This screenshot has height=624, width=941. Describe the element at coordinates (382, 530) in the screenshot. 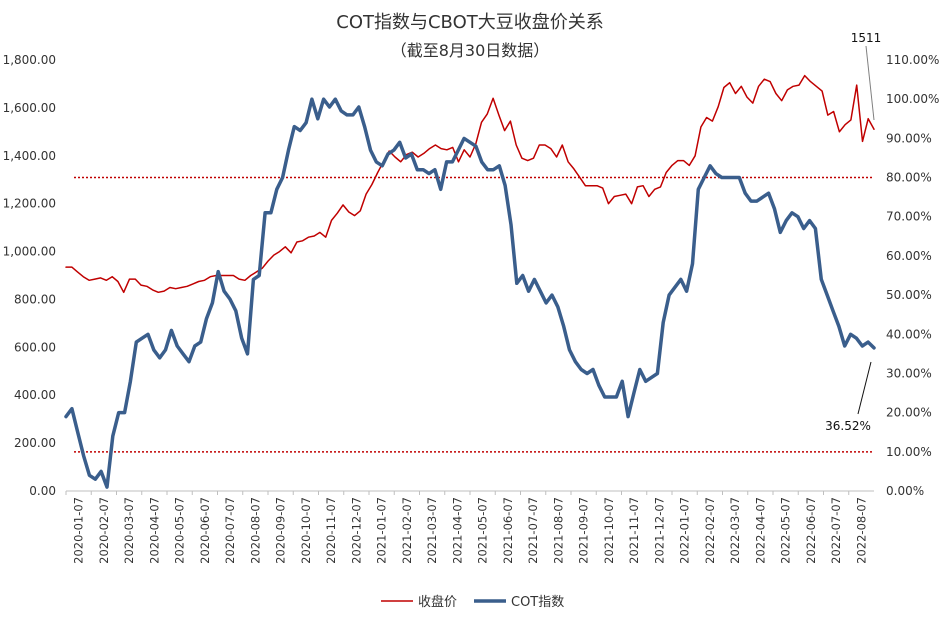

I see `x-tick-label: 2021-01-07` at that location.